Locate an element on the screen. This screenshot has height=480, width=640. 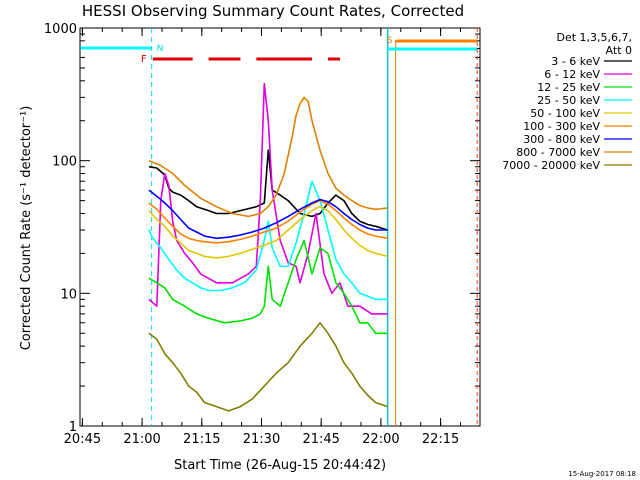
x-axis-tick-labels: 20:45 21:00 21:15 21:30 21:45 22:00 22:15 is located at coordinates (262, 439).